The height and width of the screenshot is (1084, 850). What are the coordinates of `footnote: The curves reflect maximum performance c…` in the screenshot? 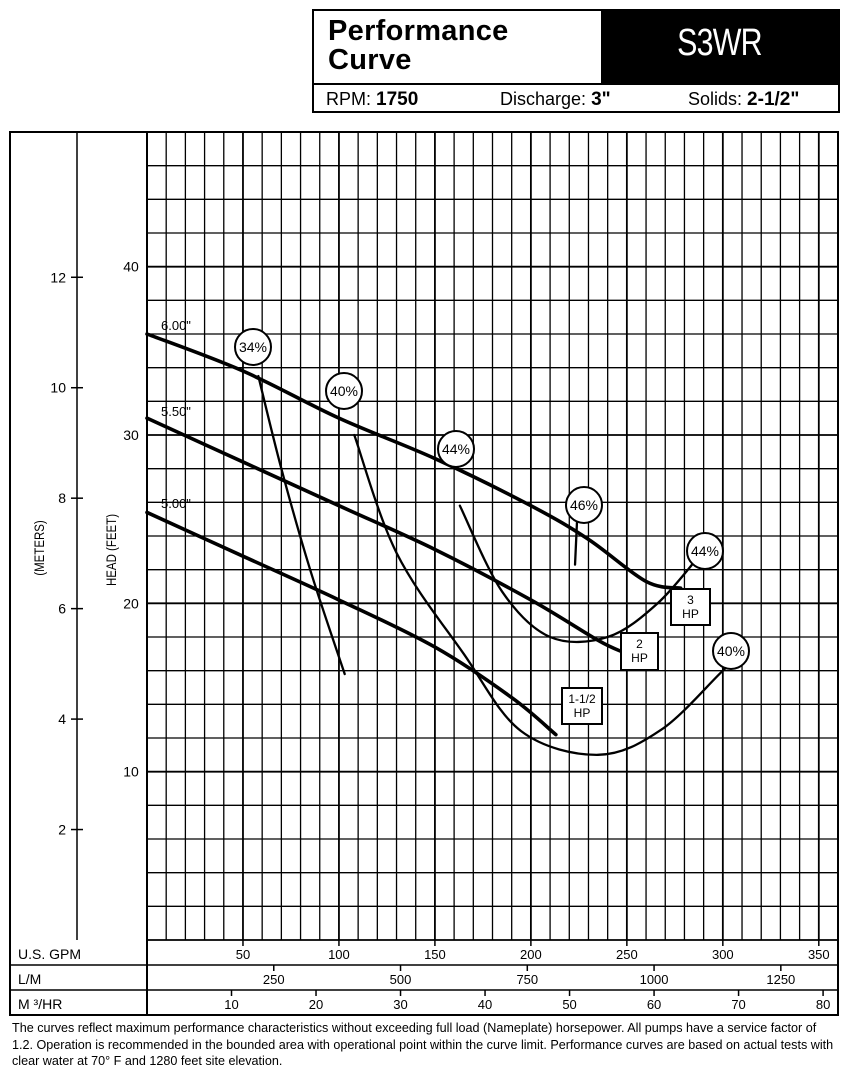 It's located at (423, 1044).